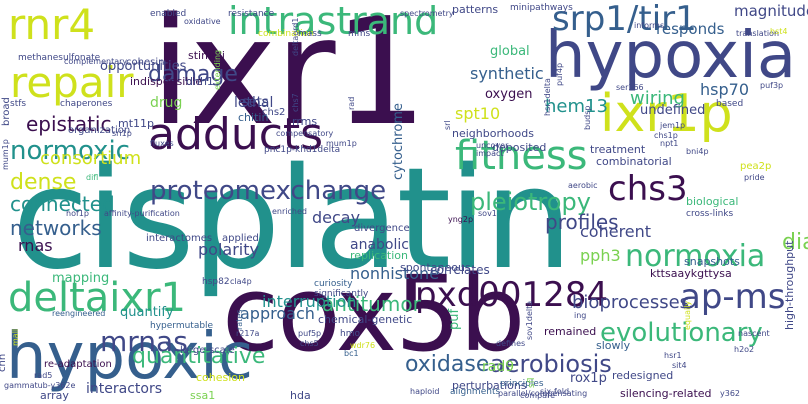 Image resolution: width=808 pixels, height=404 pixels. Describe the element at coordinates (248, 333) in the screenshot. I see `word-chs5: r217a` at that location.